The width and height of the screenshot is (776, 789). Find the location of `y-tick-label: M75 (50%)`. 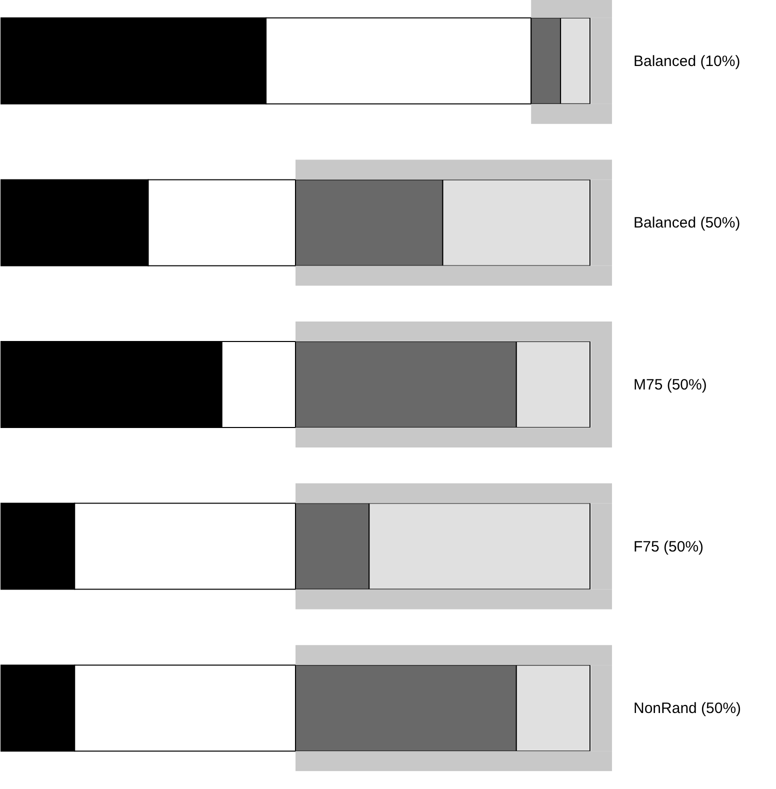

y-tick-label: M75 (50%) is located at coordinates (670, 385).